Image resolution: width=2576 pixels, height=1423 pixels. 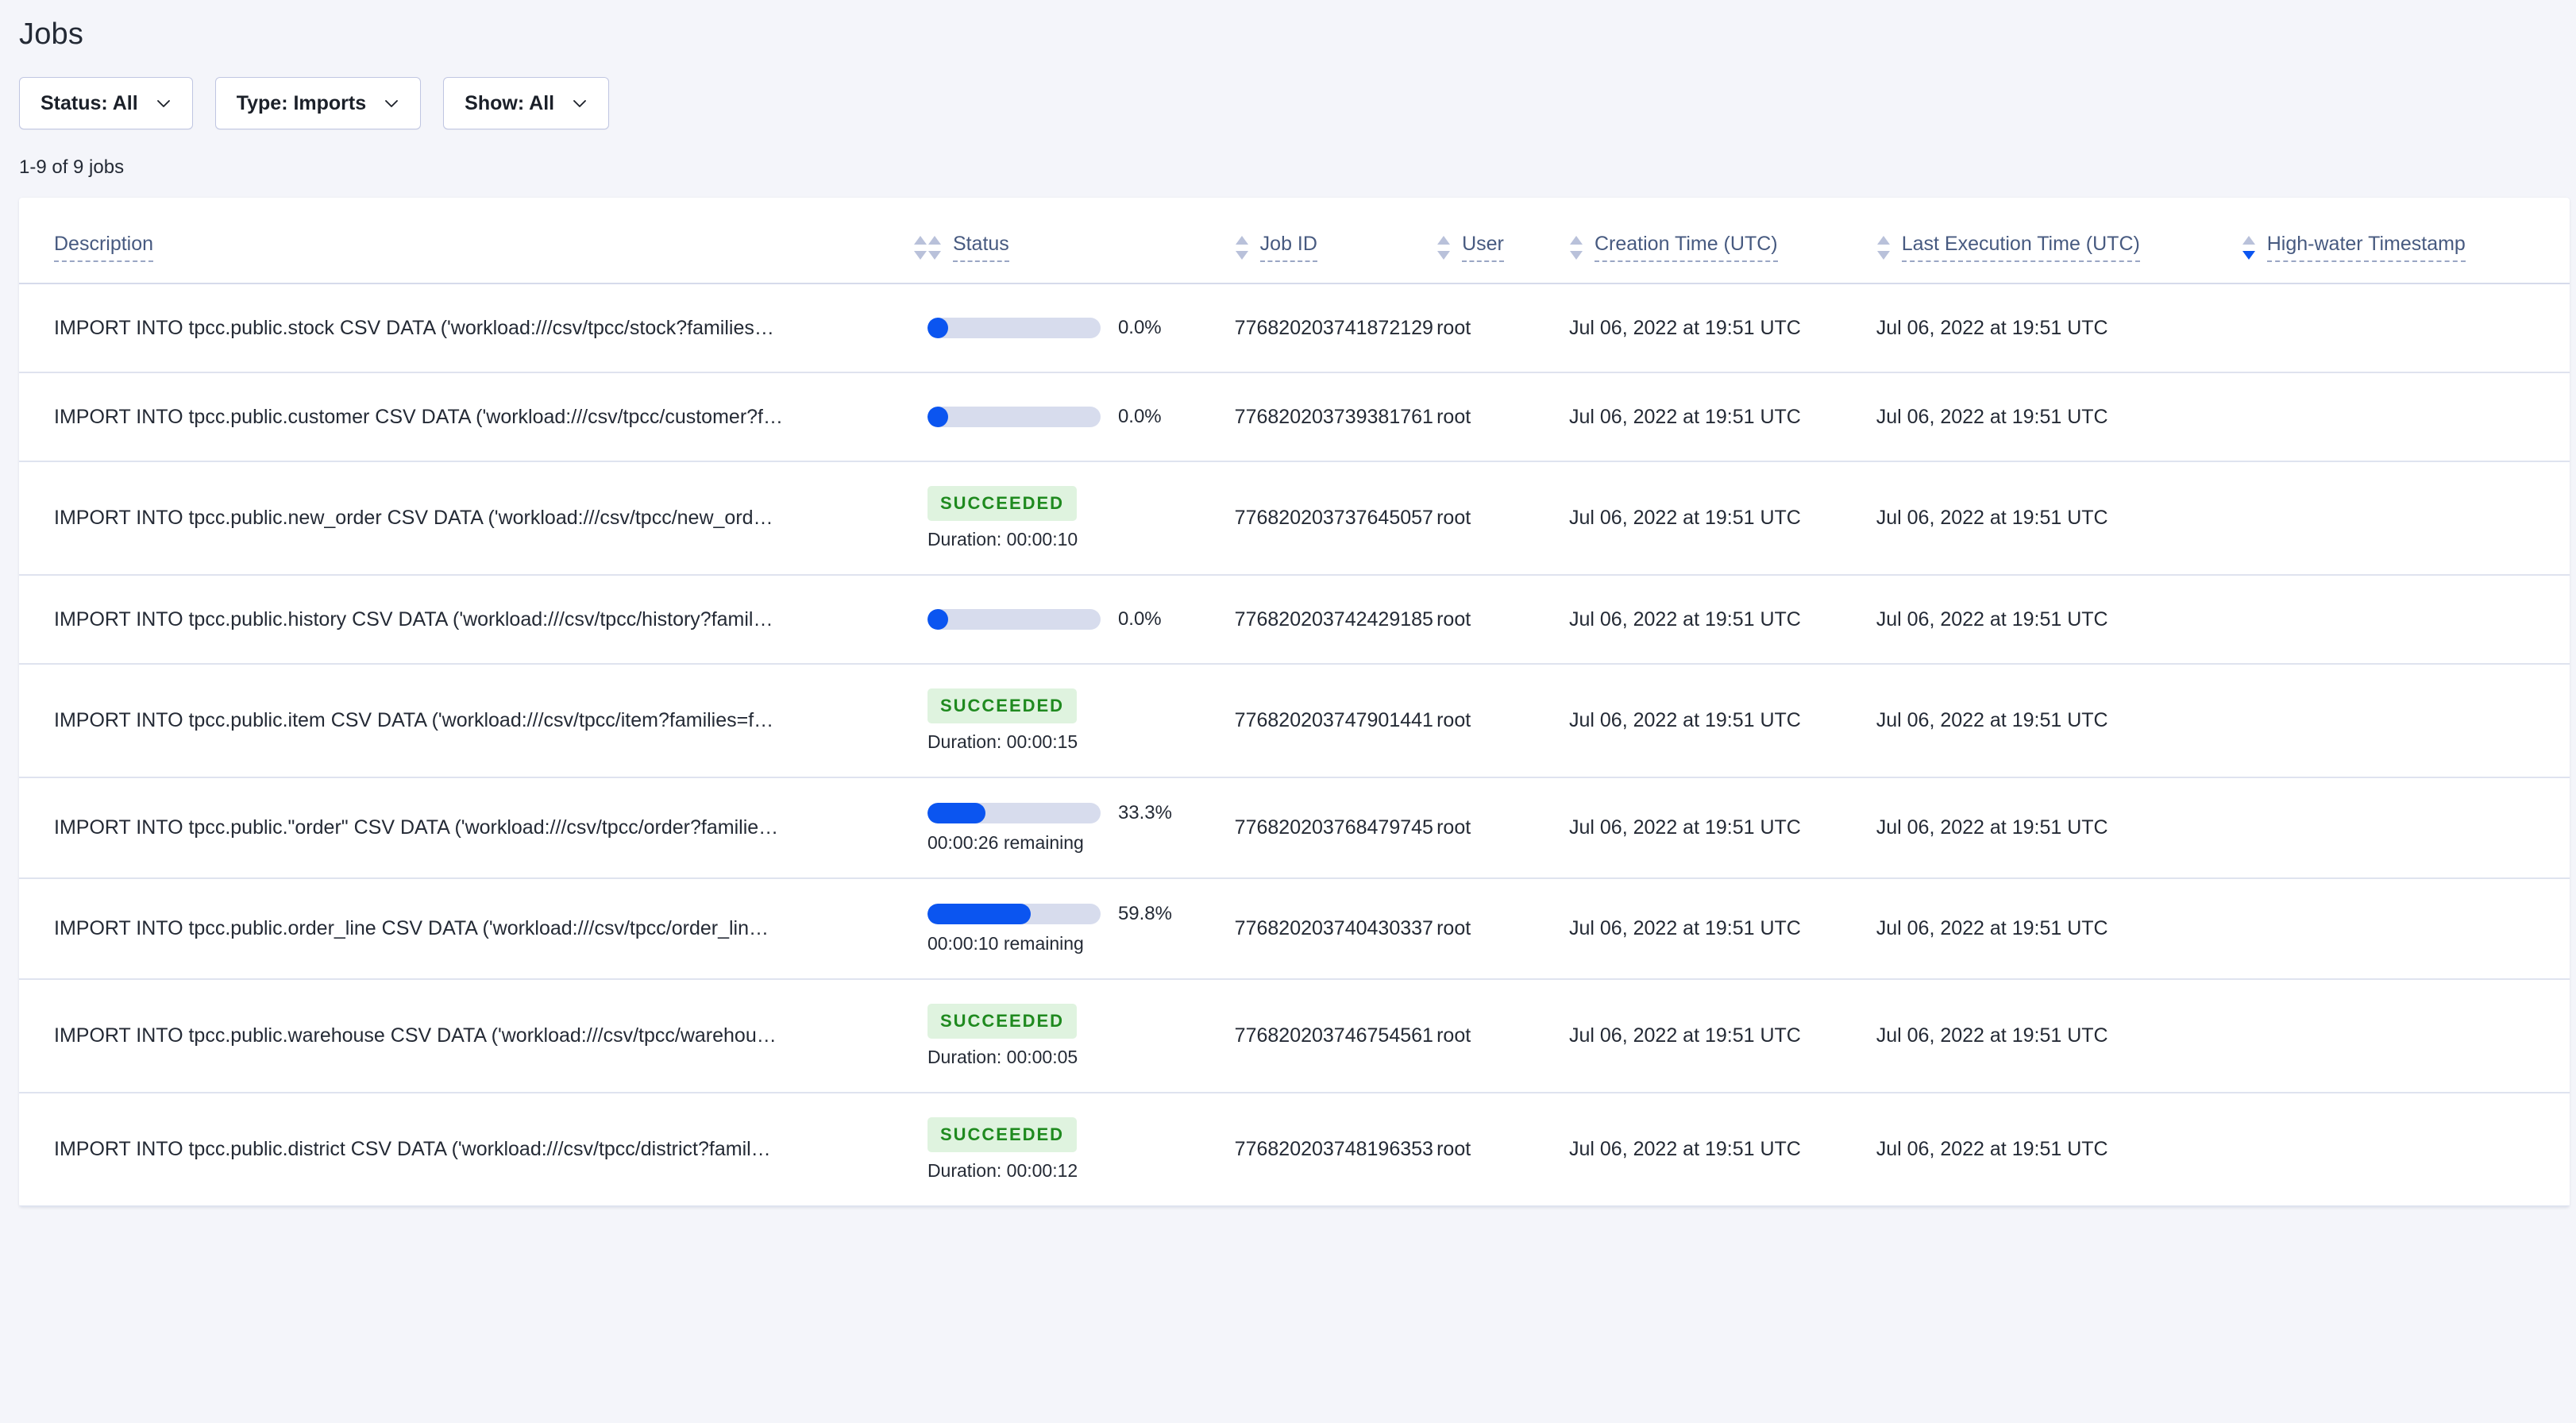 I want to click on status-wrap: SUCCEEDED Duration: 00:00:12, so click(x=1081, y=1149).